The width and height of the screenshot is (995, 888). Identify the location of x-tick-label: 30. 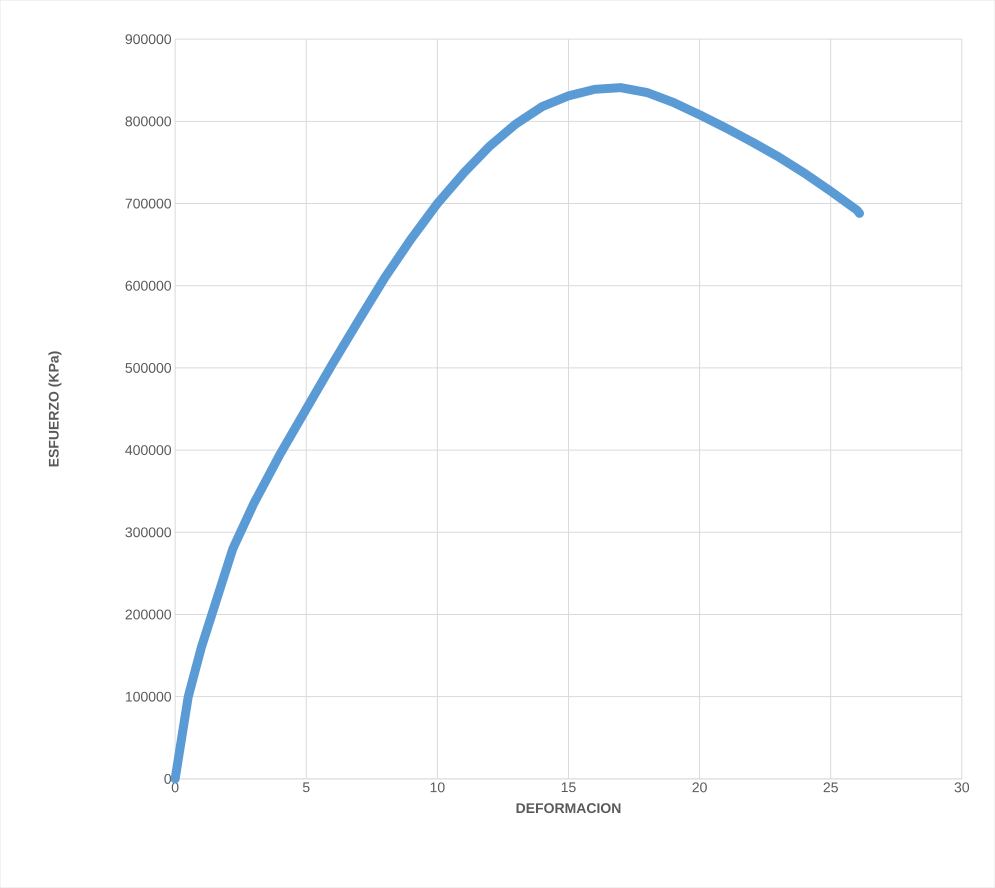
(962, 787).